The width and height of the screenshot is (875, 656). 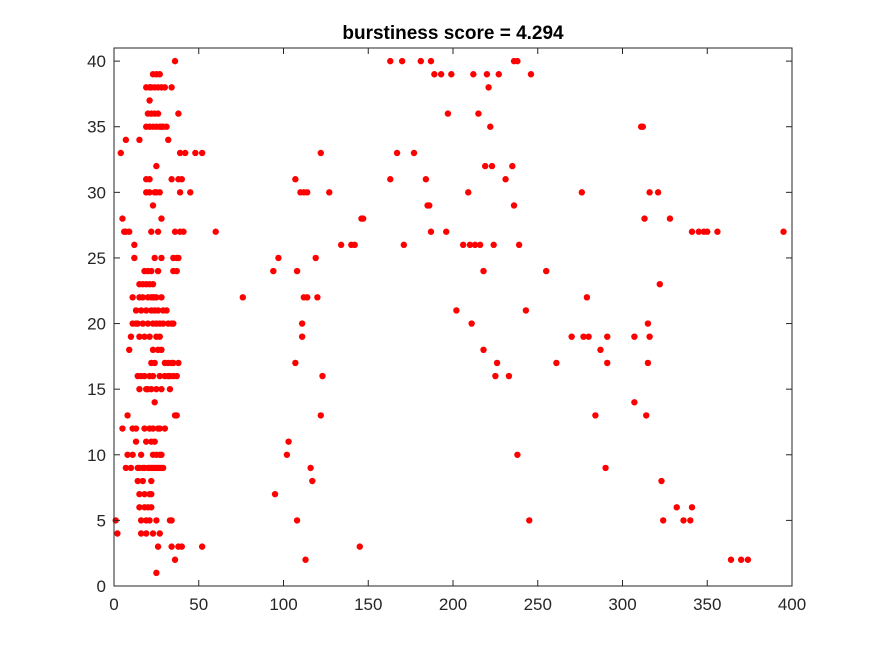 What do you see at coordinates (96, 61) in the screenshot?
I see `y-tick-label: 40` at bounding box center [96, 61].